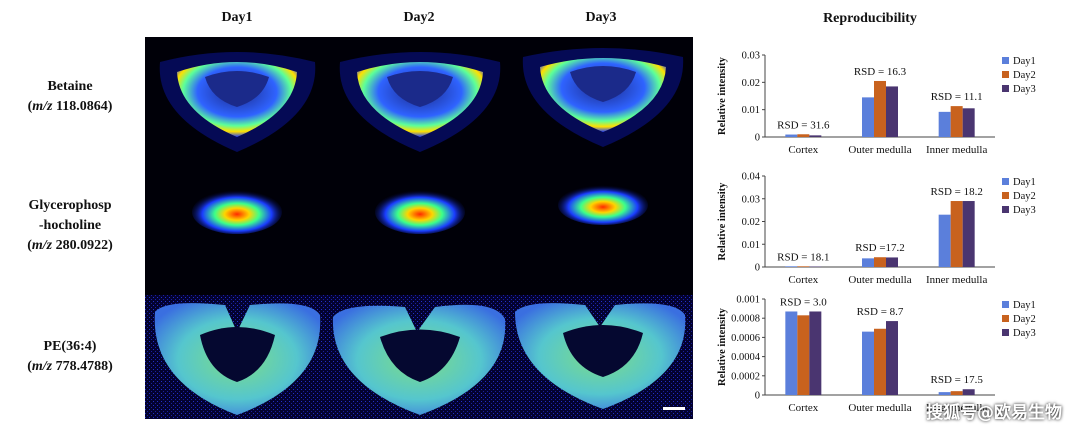 The image size is (1080, 431). Describe the element at coordinates (420, 212) in the screenshot. I see `gpc-day2-image` at that location.